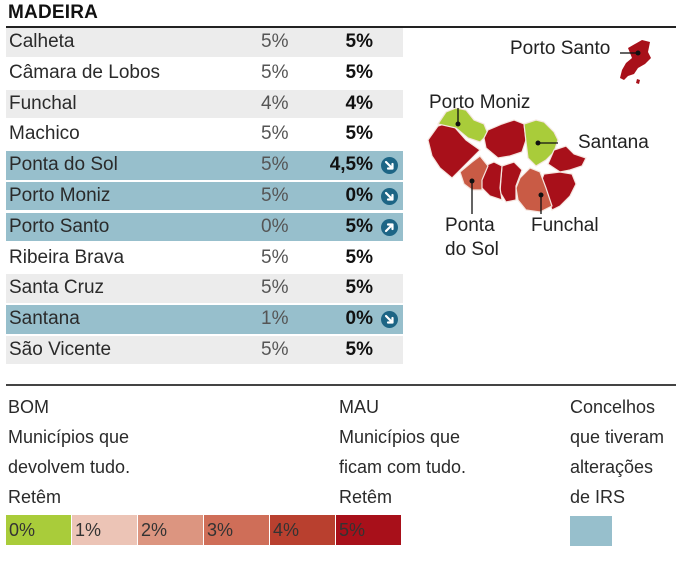 The width and height of the screenshot is (680, 573). What do you see at coordinates (204, 258) in the screenshot?
I see `table-row: Ribeira Brava 5% 5%` at bounding box center [204, 258].